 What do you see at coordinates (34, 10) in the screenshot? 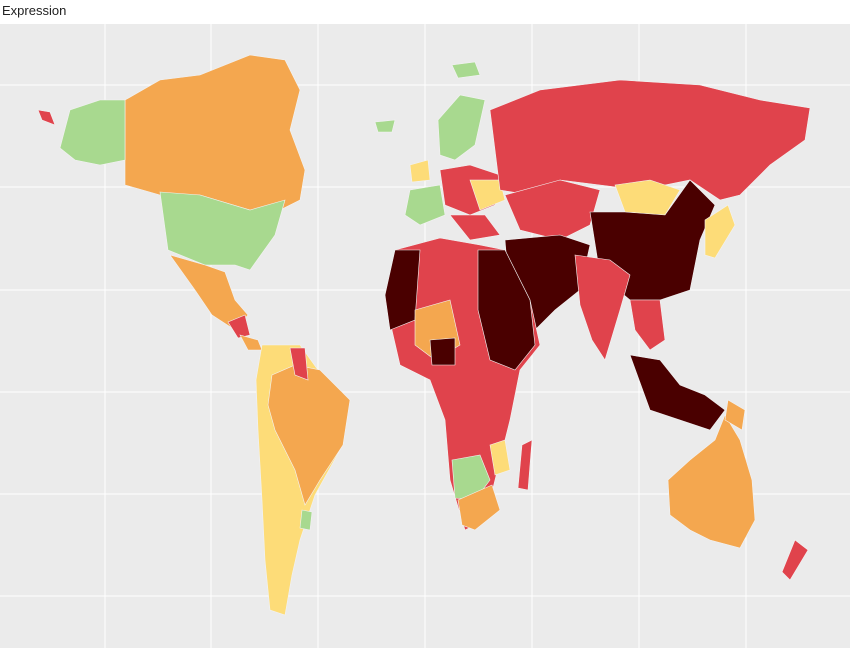
I see `map-title: Expression` at bounding box center [34, 10].